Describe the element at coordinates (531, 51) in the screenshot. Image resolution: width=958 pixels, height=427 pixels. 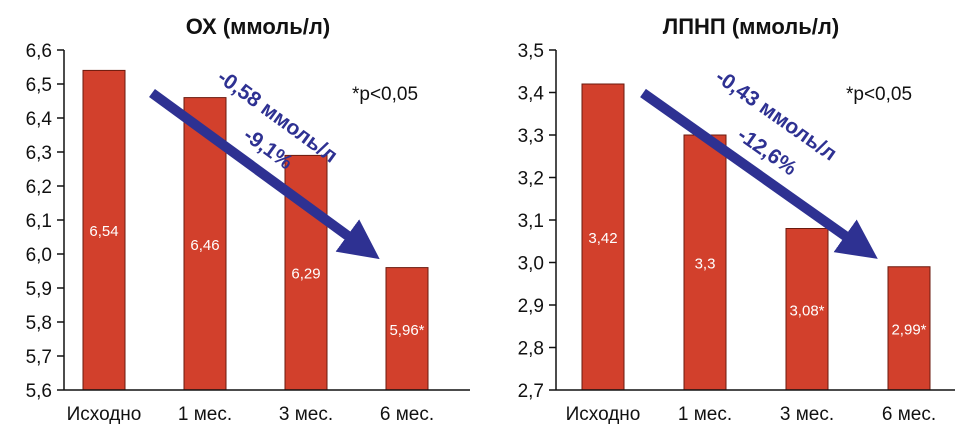
I see `y-tick-label: 3,5` at that location.